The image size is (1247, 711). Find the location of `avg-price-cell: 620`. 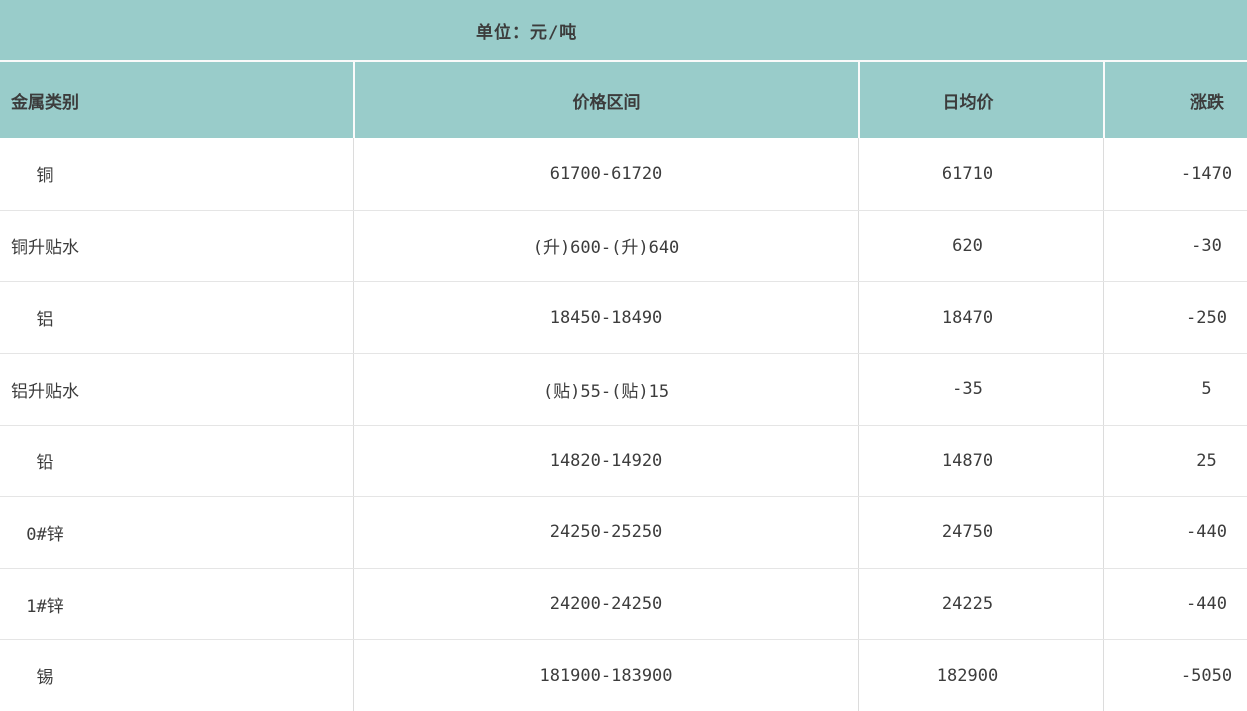

avg-price-cell: 620 is located at coordinates (980, 246).